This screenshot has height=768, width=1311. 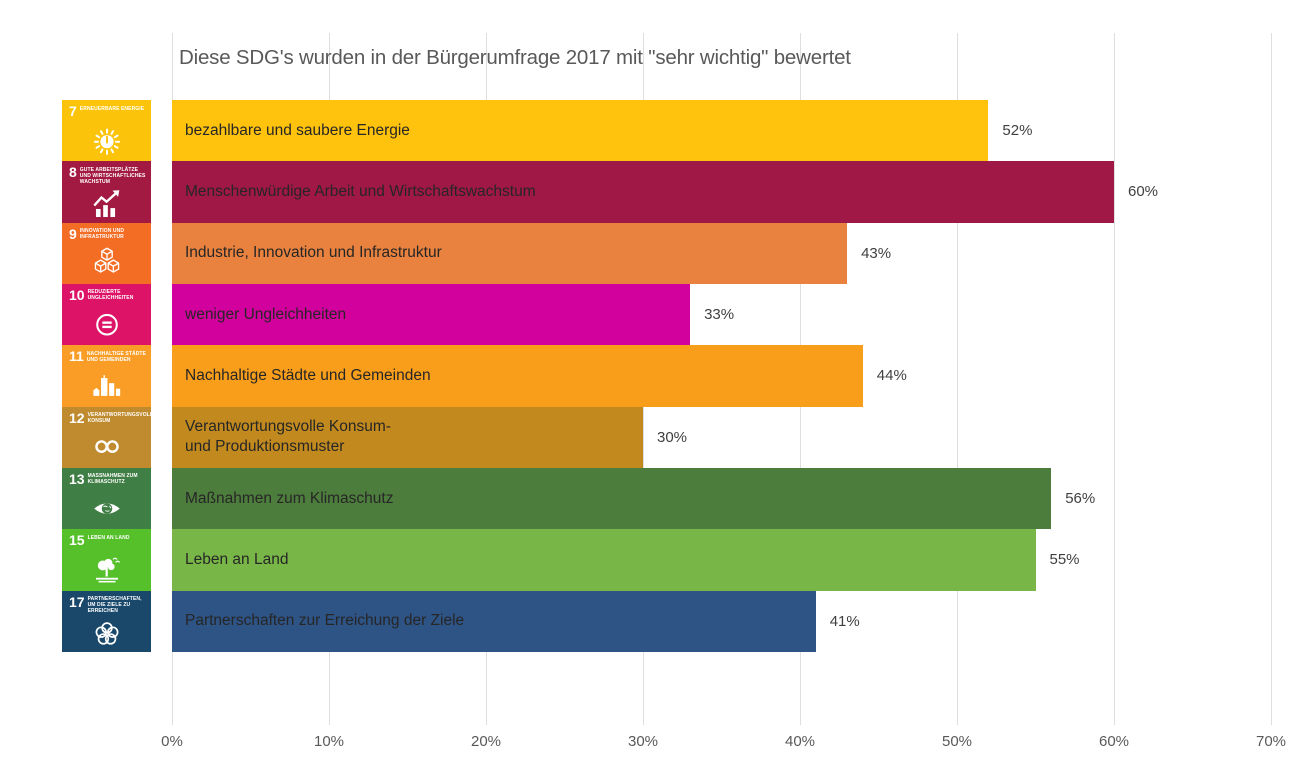 I want to click on bar-value: 55%, so click(x=1064, y=560).